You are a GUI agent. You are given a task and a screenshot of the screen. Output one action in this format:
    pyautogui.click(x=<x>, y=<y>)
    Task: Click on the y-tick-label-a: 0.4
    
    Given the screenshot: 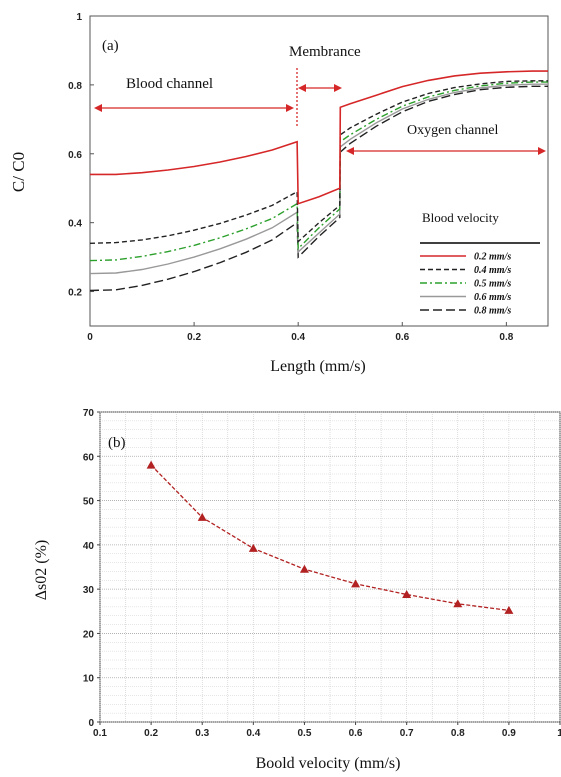 What is the action you would take?
    pyautogui.click(x=75, y=224)
    